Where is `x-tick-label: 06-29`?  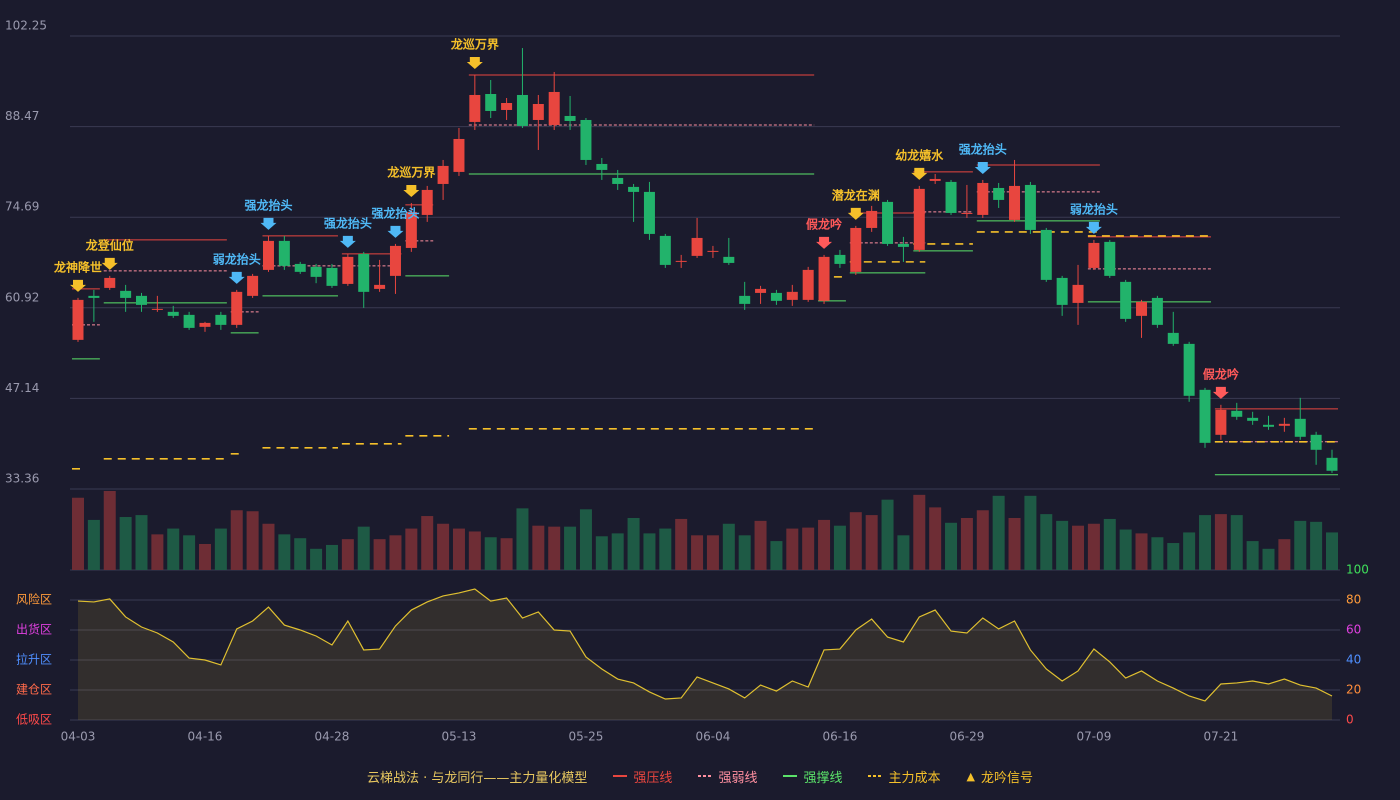
x-tick-label: 06-29 is located at coordinates (966, 737).